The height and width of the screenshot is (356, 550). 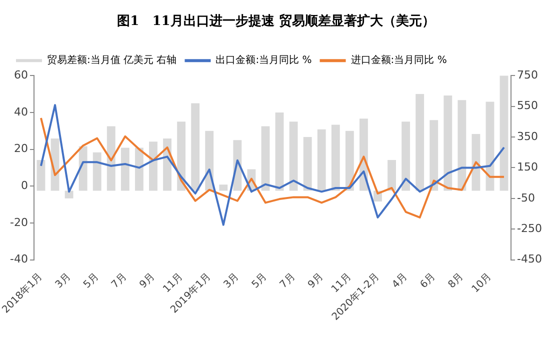 I want to click on x-tick-label: 10月, so click(x=482, y=283).